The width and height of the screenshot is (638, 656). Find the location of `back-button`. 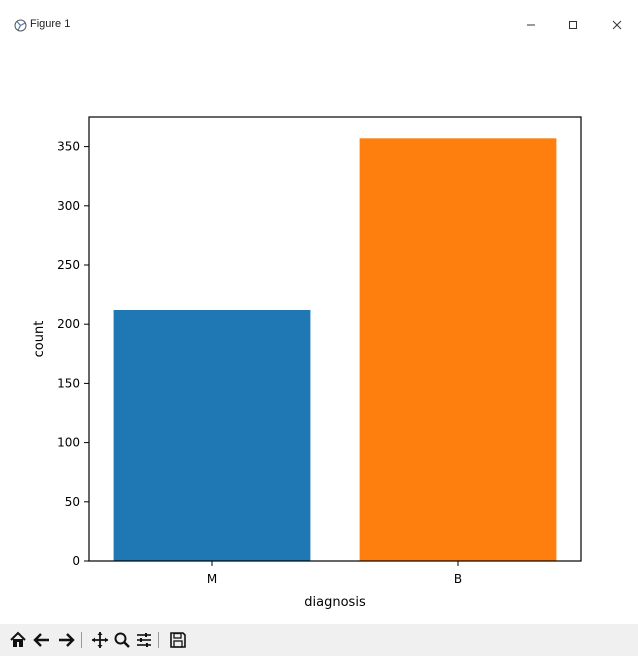

back-button is located at coordinates (42, 640).